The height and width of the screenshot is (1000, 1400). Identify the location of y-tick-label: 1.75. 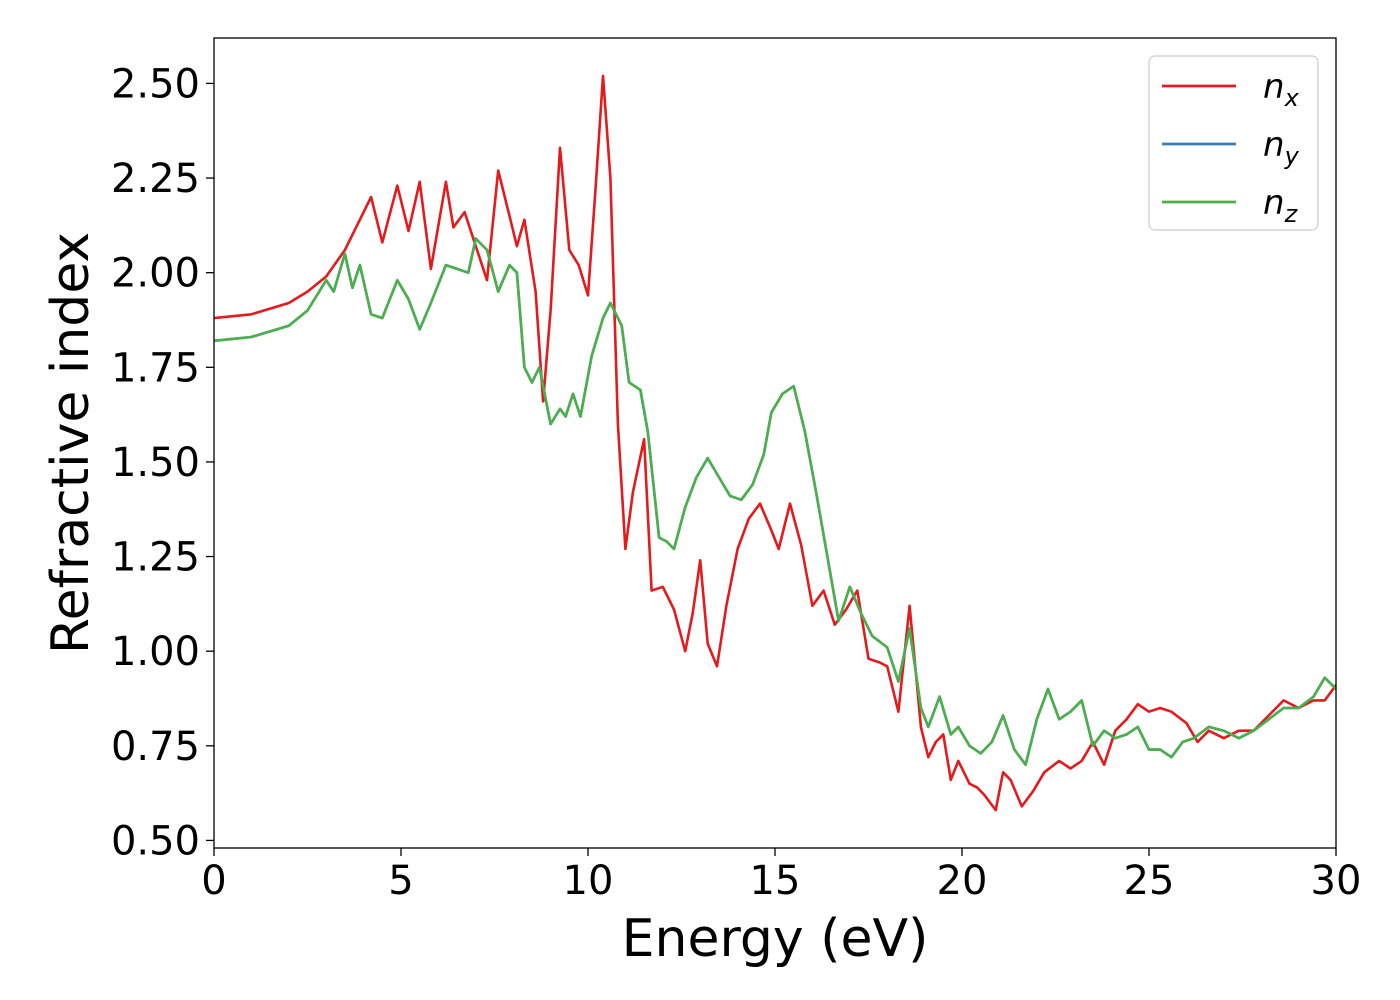
(155, 368).